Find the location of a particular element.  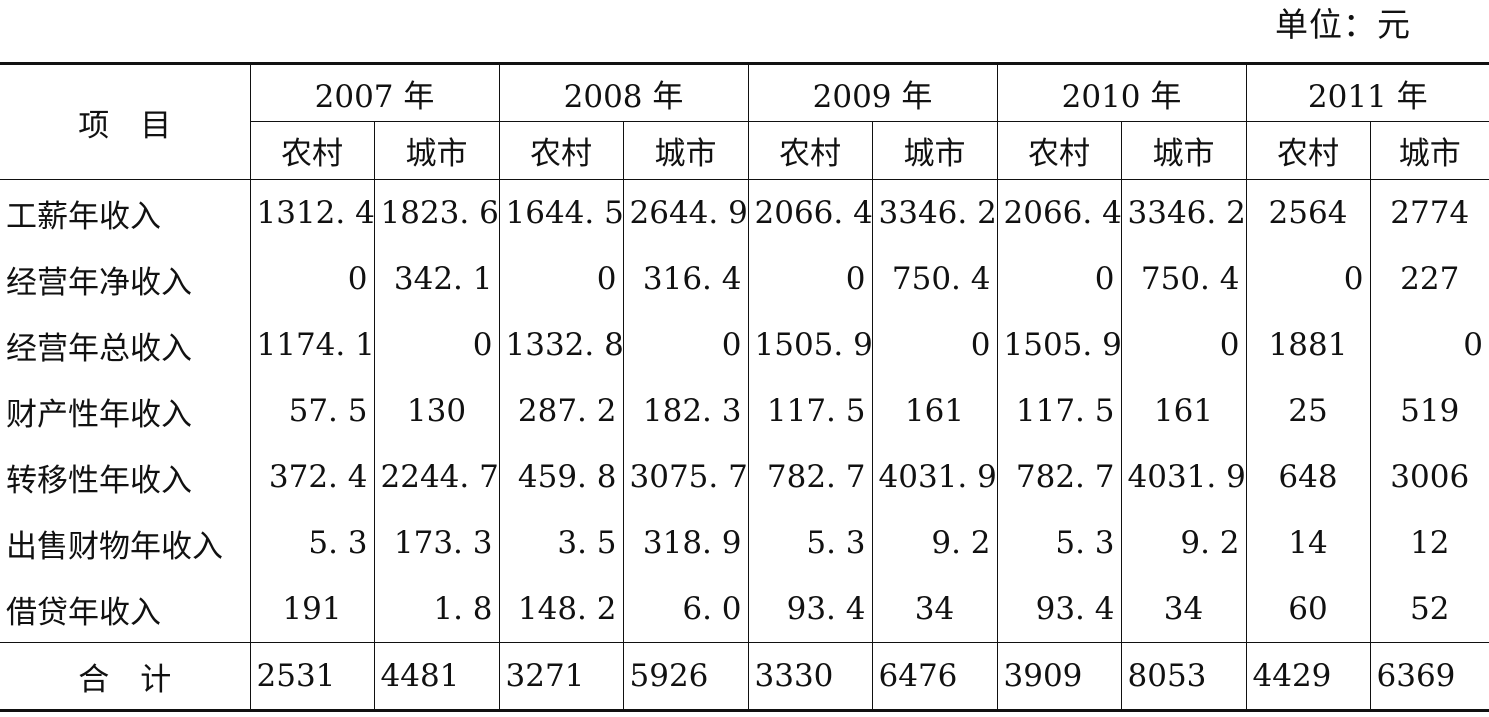

total-cell: 3909 is located at coordinates (1058, 677).